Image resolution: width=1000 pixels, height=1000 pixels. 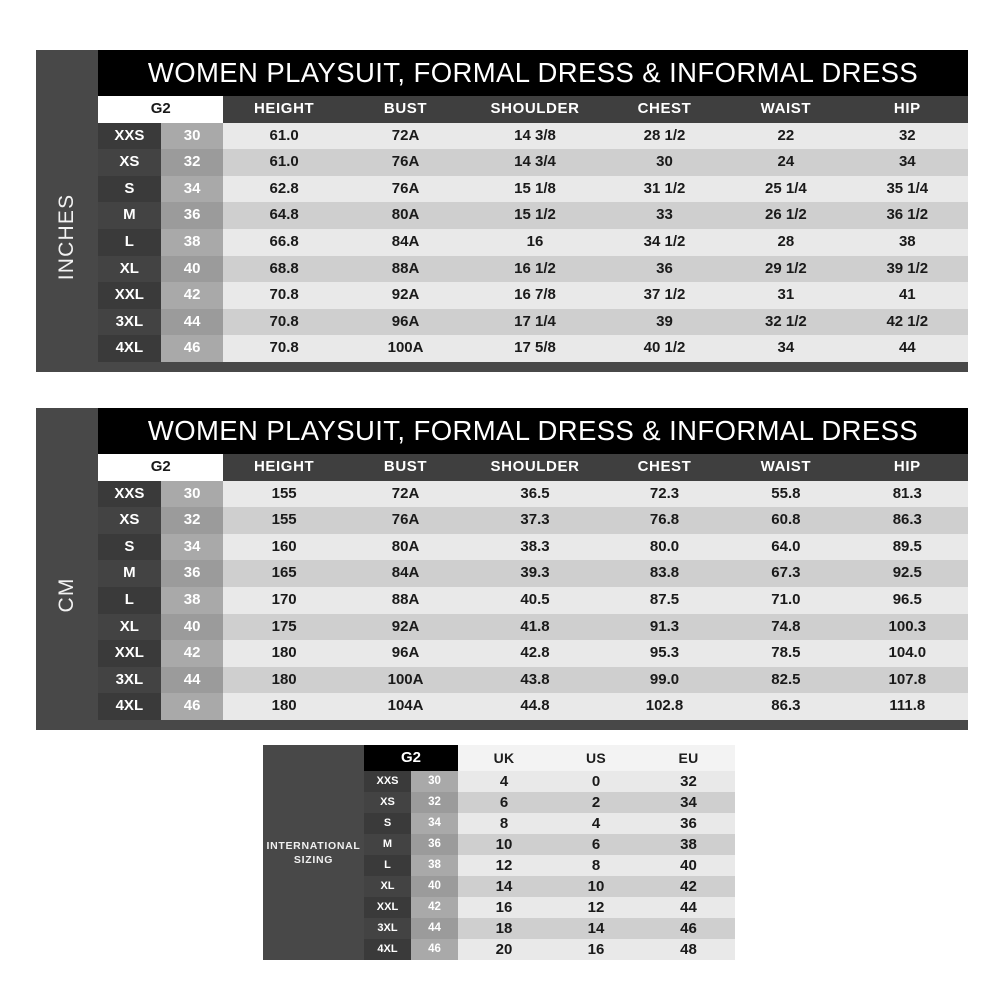 I want to click on table-row: XXS 30 4 0 32, so click(x=550, y=781).